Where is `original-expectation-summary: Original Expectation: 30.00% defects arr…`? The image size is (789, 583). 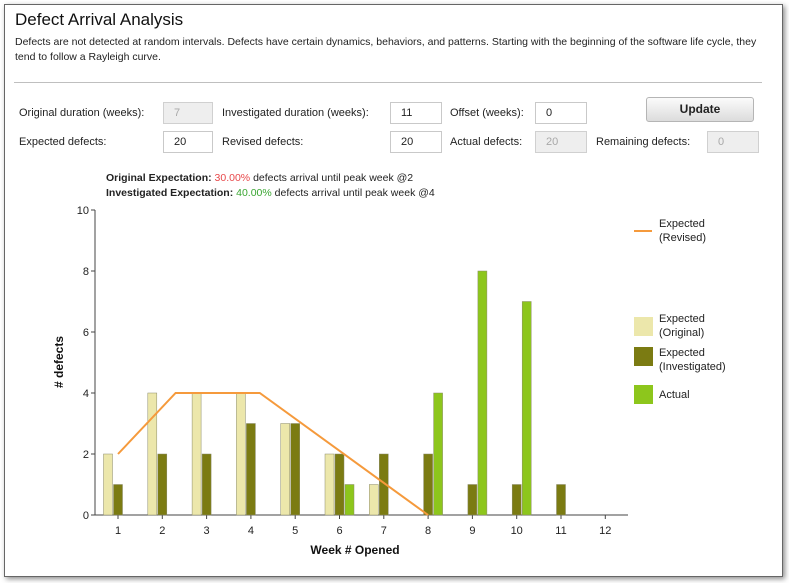
original-expectation-summary: Original Expectation: 30.00% defects arr… is located at coordinates (259, 178).